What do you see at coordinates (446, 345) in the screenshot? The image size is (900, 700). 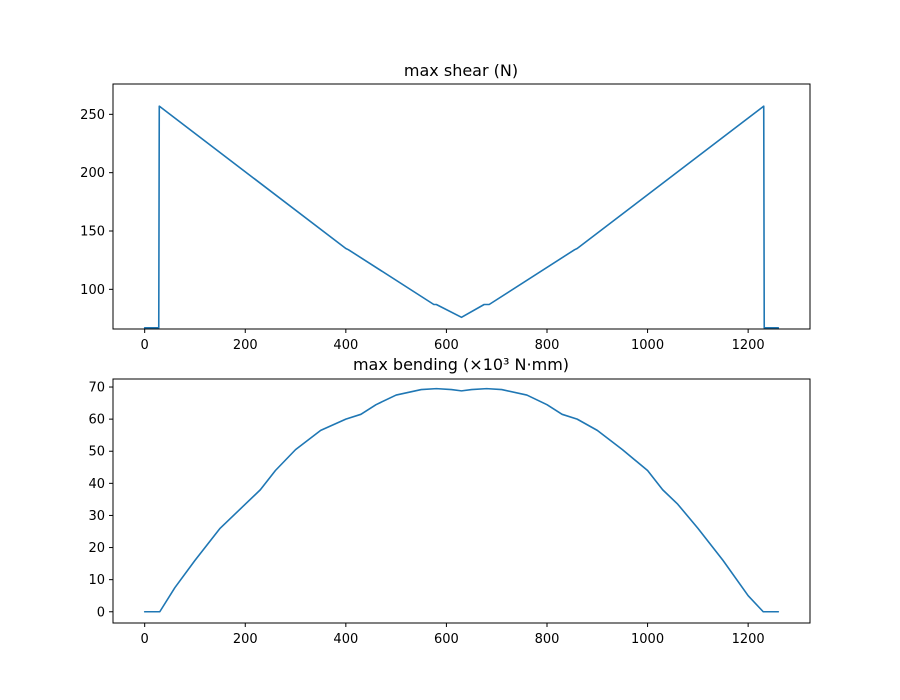 I see `shear-x-tick-label: 600` at bounding box center [446, 345].